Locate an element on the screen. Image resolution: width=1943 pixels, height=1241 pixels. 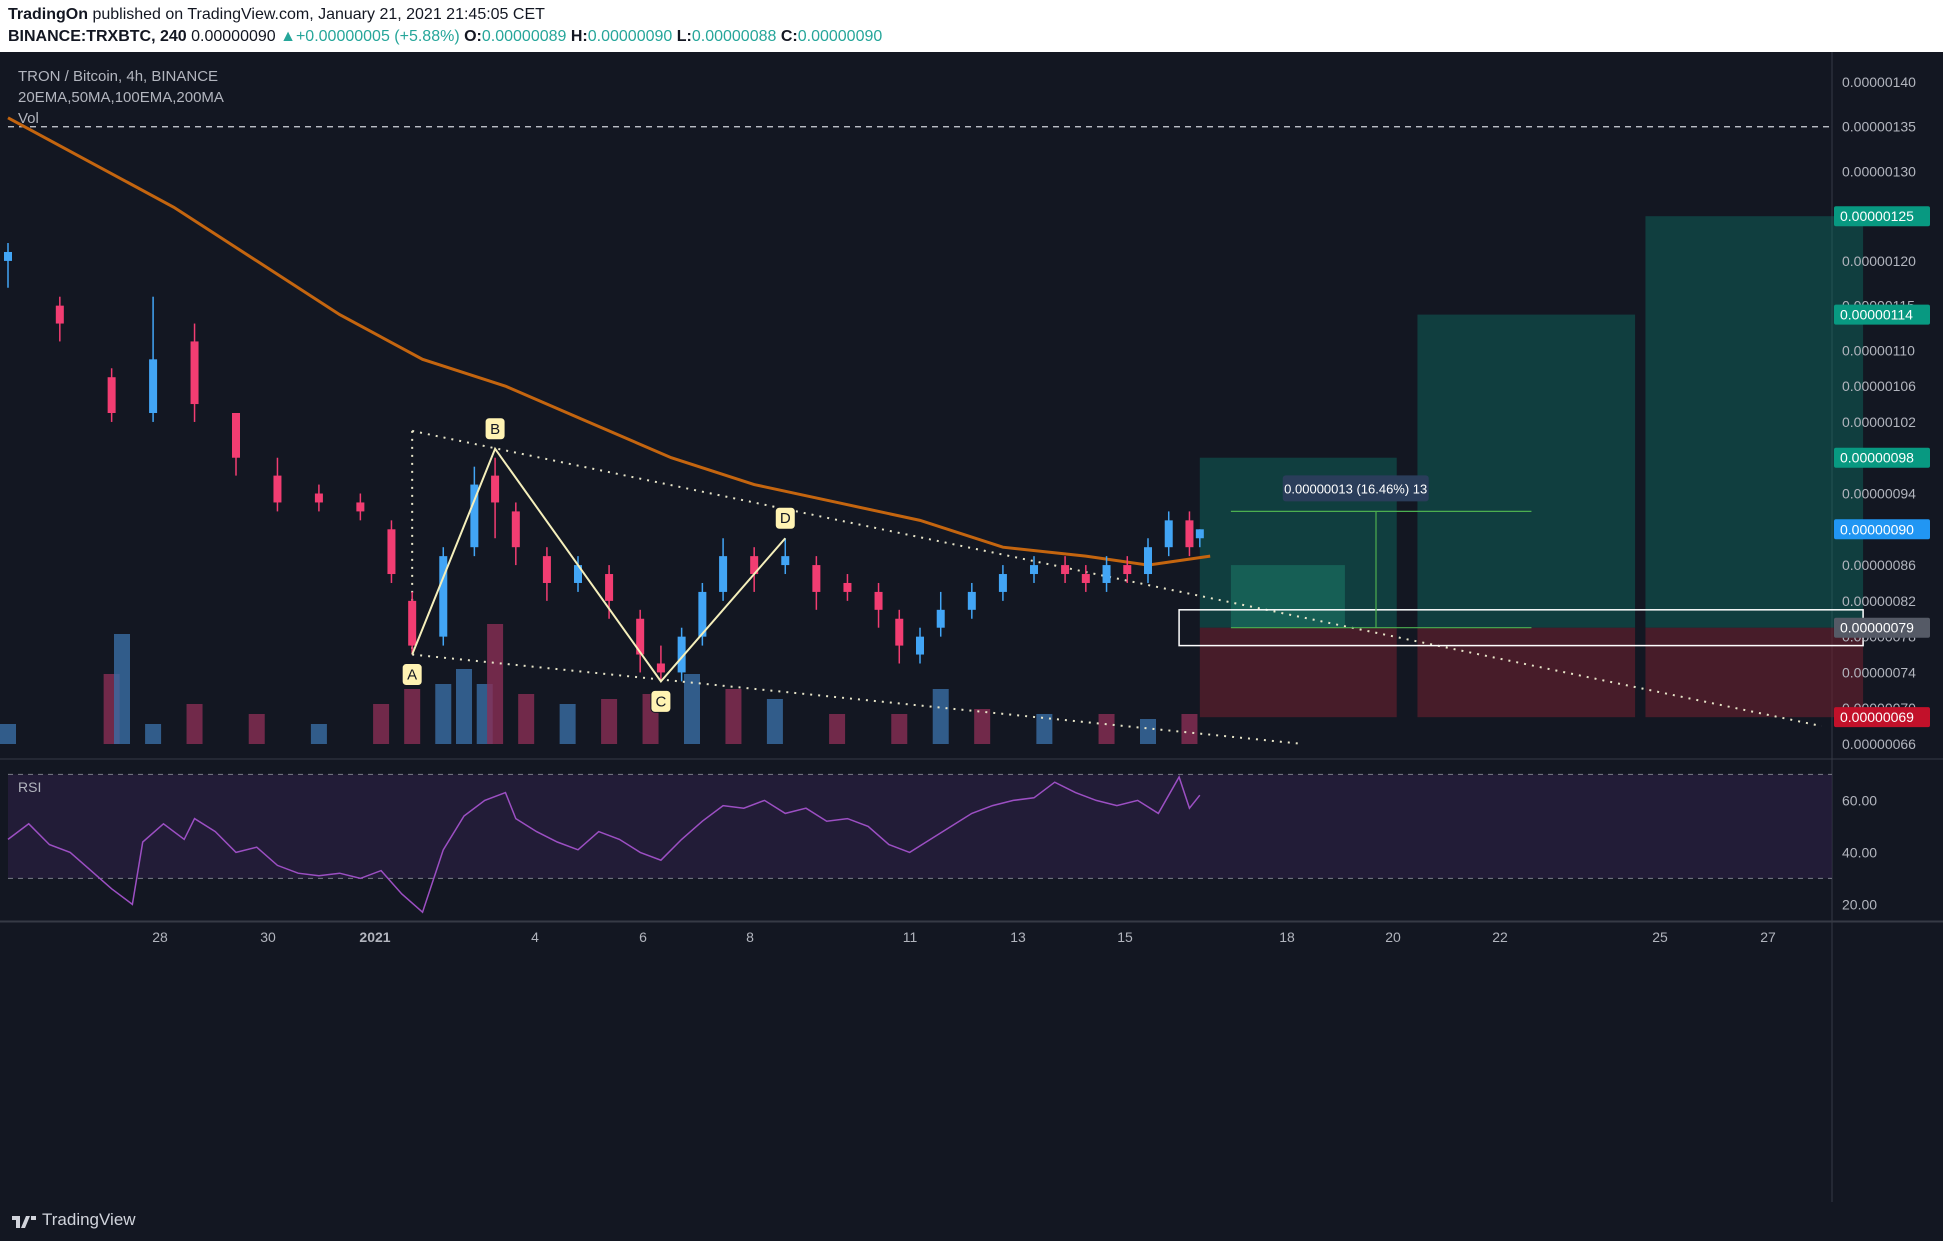
pattern-point-label-b: B is located at coordinates (495, 429).